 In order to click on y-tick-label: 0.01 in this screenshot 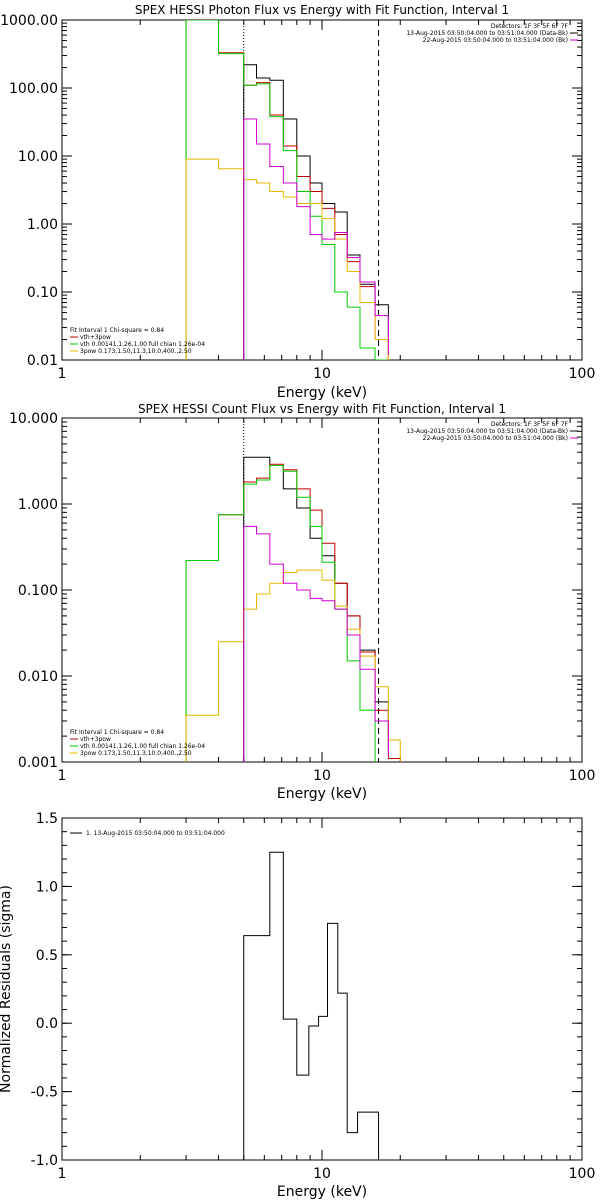, I will do `click(42, 361)`.